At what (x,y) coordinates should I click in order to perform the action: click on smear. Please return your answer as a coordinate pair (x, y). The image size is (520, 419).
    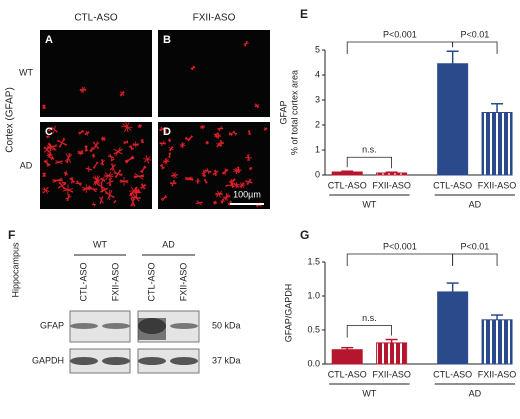
    Looking at the image, I should click on (152, 329).